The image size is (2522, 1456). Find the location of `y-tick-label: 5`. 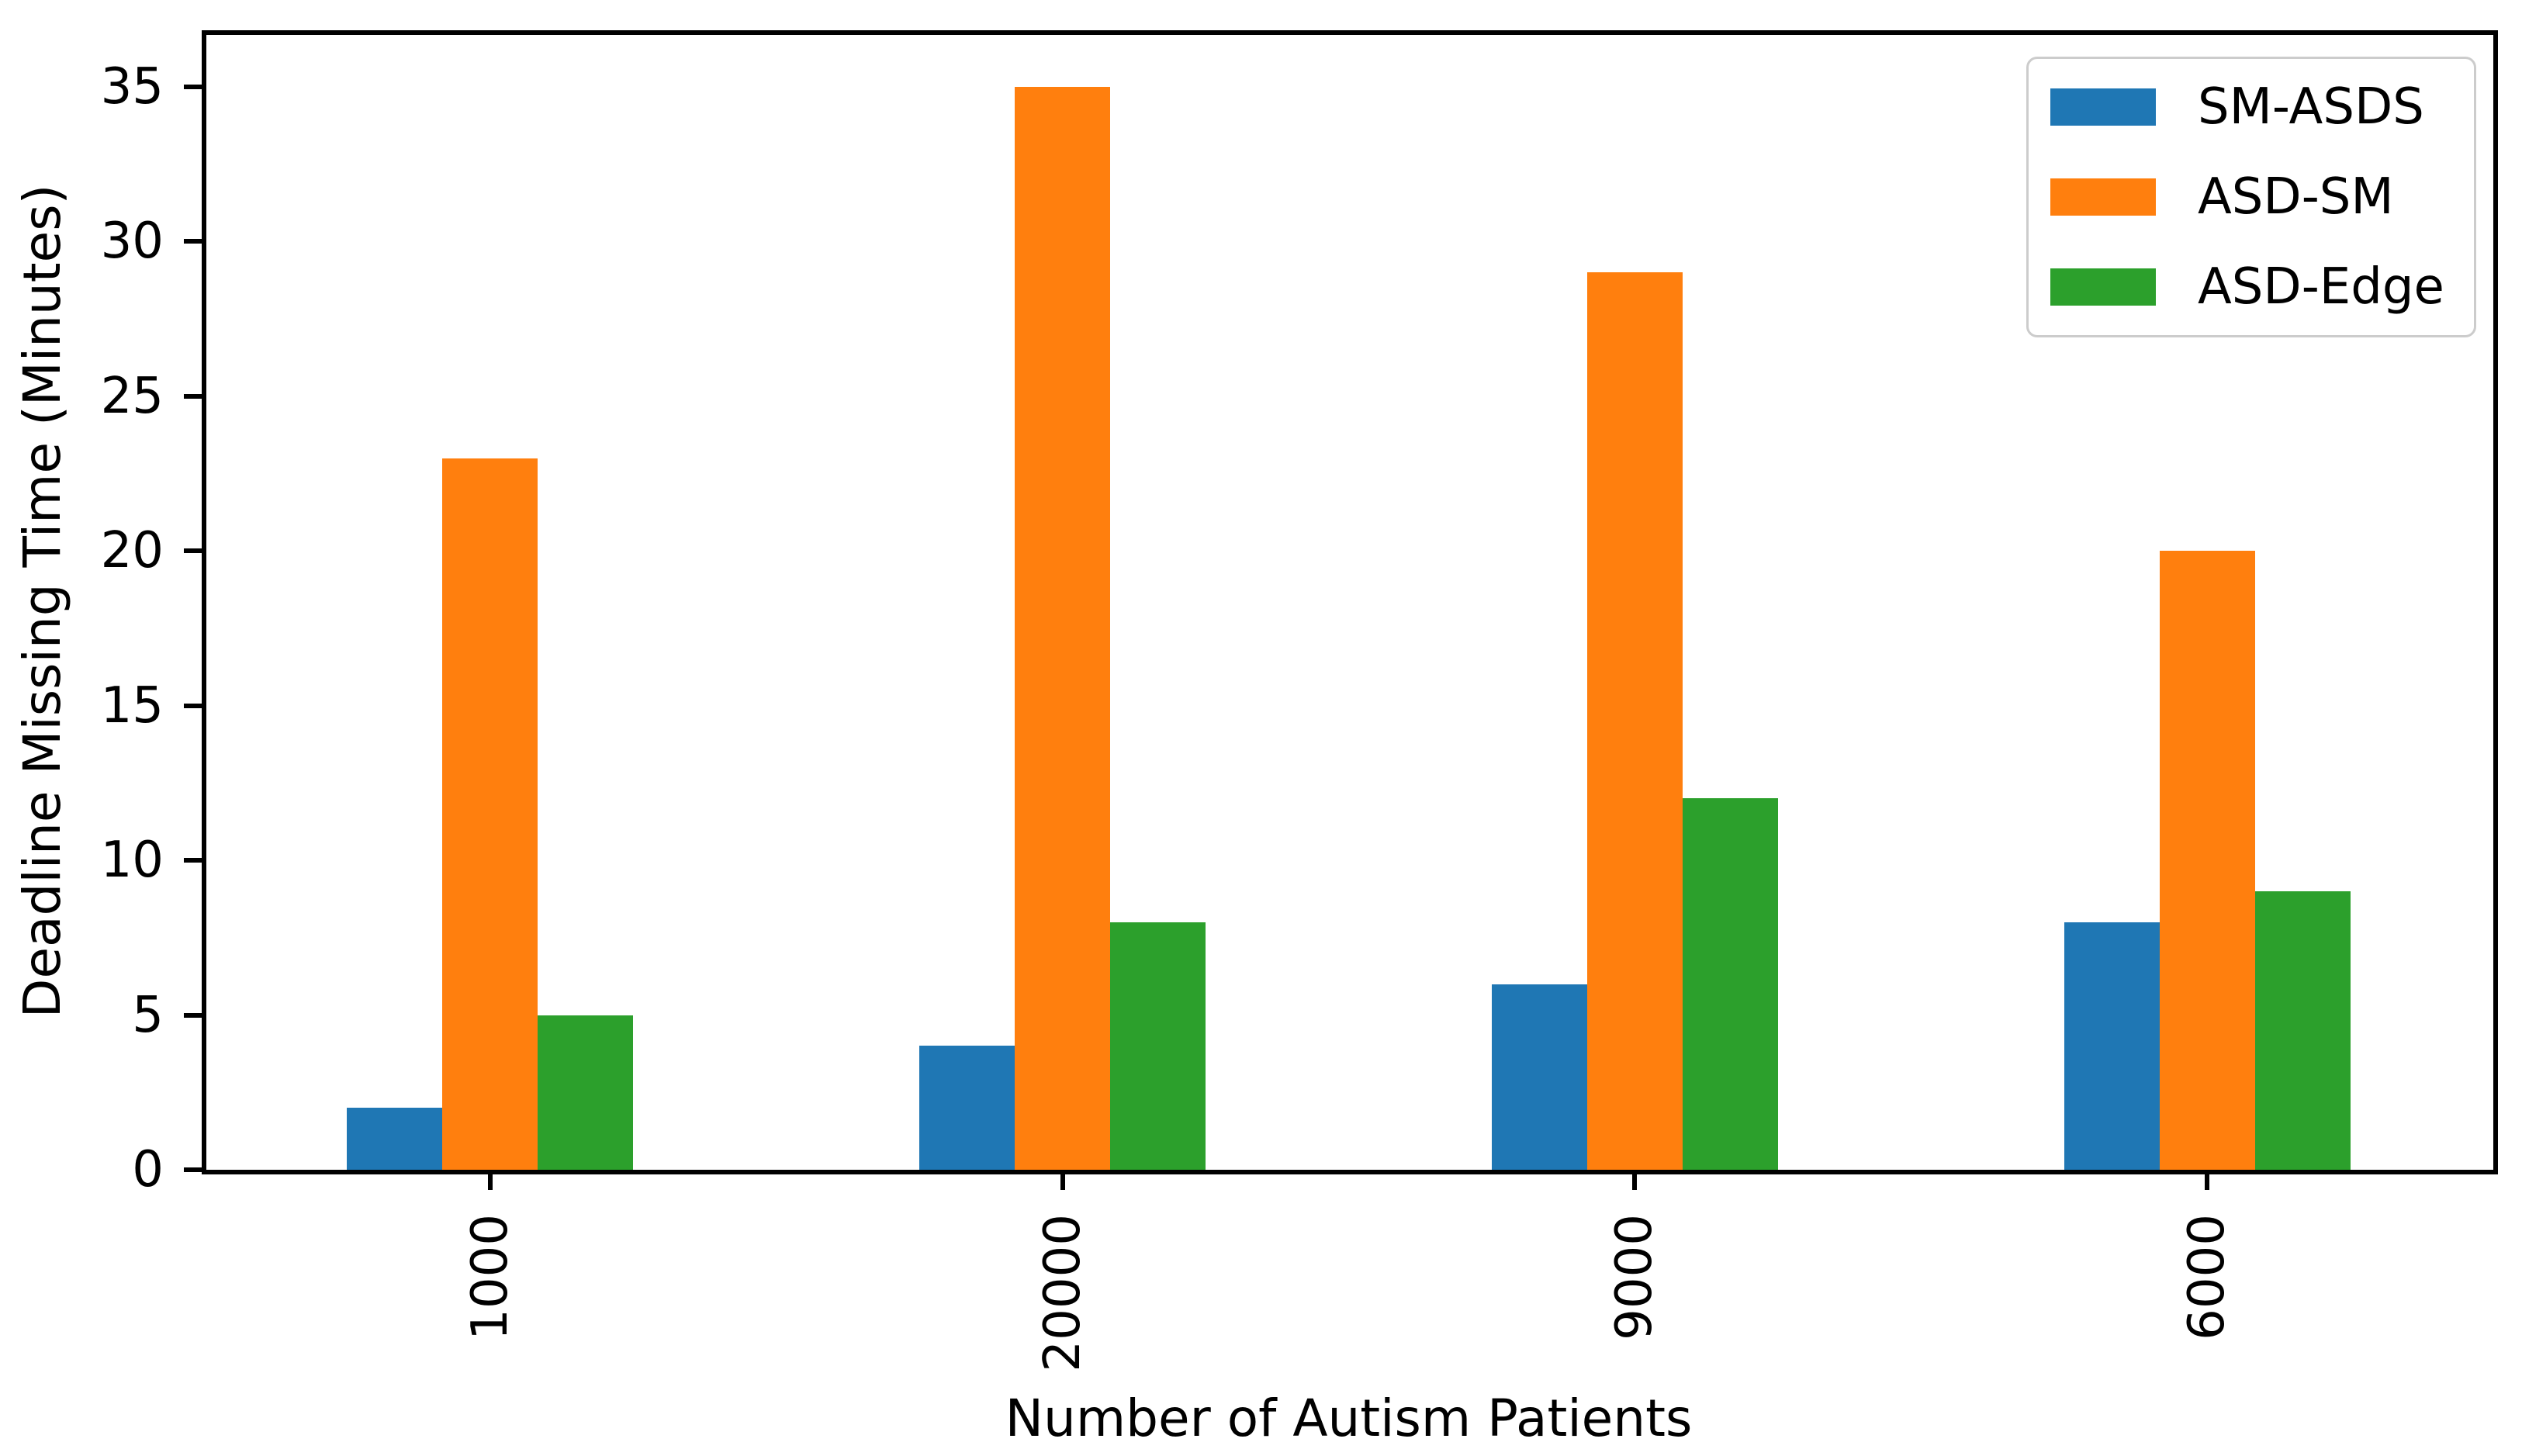

y-tick-label: 5 is located at coordinates (148, 1016).